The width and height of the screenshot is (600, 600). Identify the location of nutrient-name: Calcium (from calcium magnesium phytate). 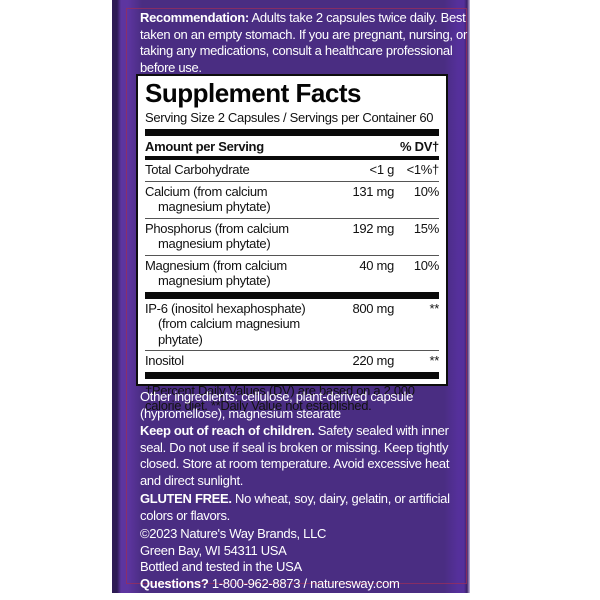
(234, 199).